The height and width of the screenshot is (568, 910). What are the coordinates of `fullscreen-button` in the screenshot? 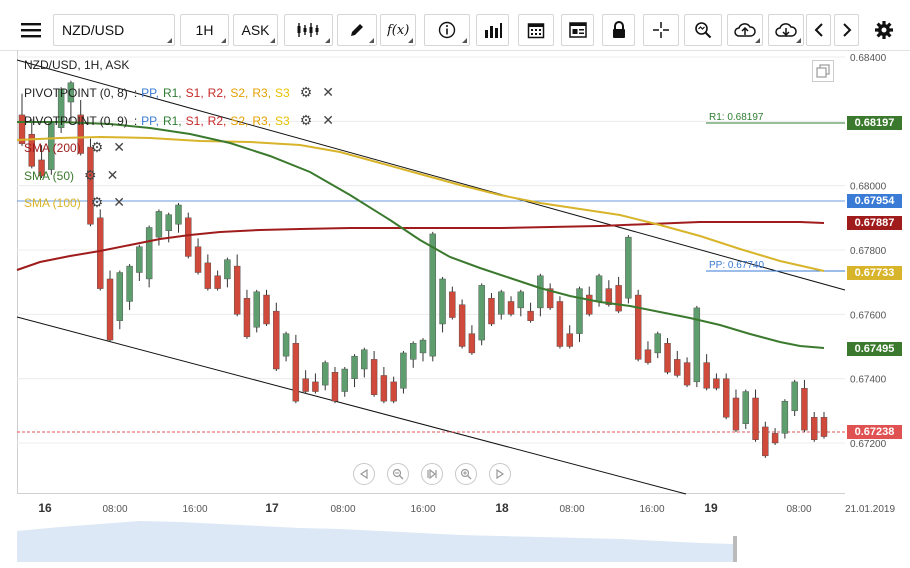 It's located at (823, 71).